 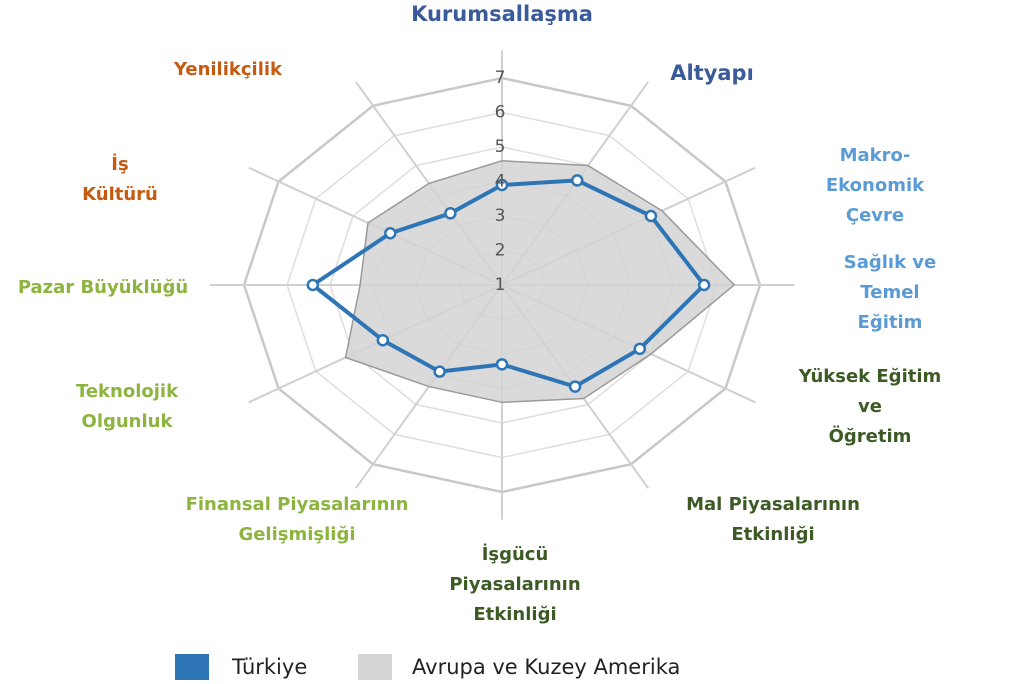 I want to click on area, so click(x=540, y=282).